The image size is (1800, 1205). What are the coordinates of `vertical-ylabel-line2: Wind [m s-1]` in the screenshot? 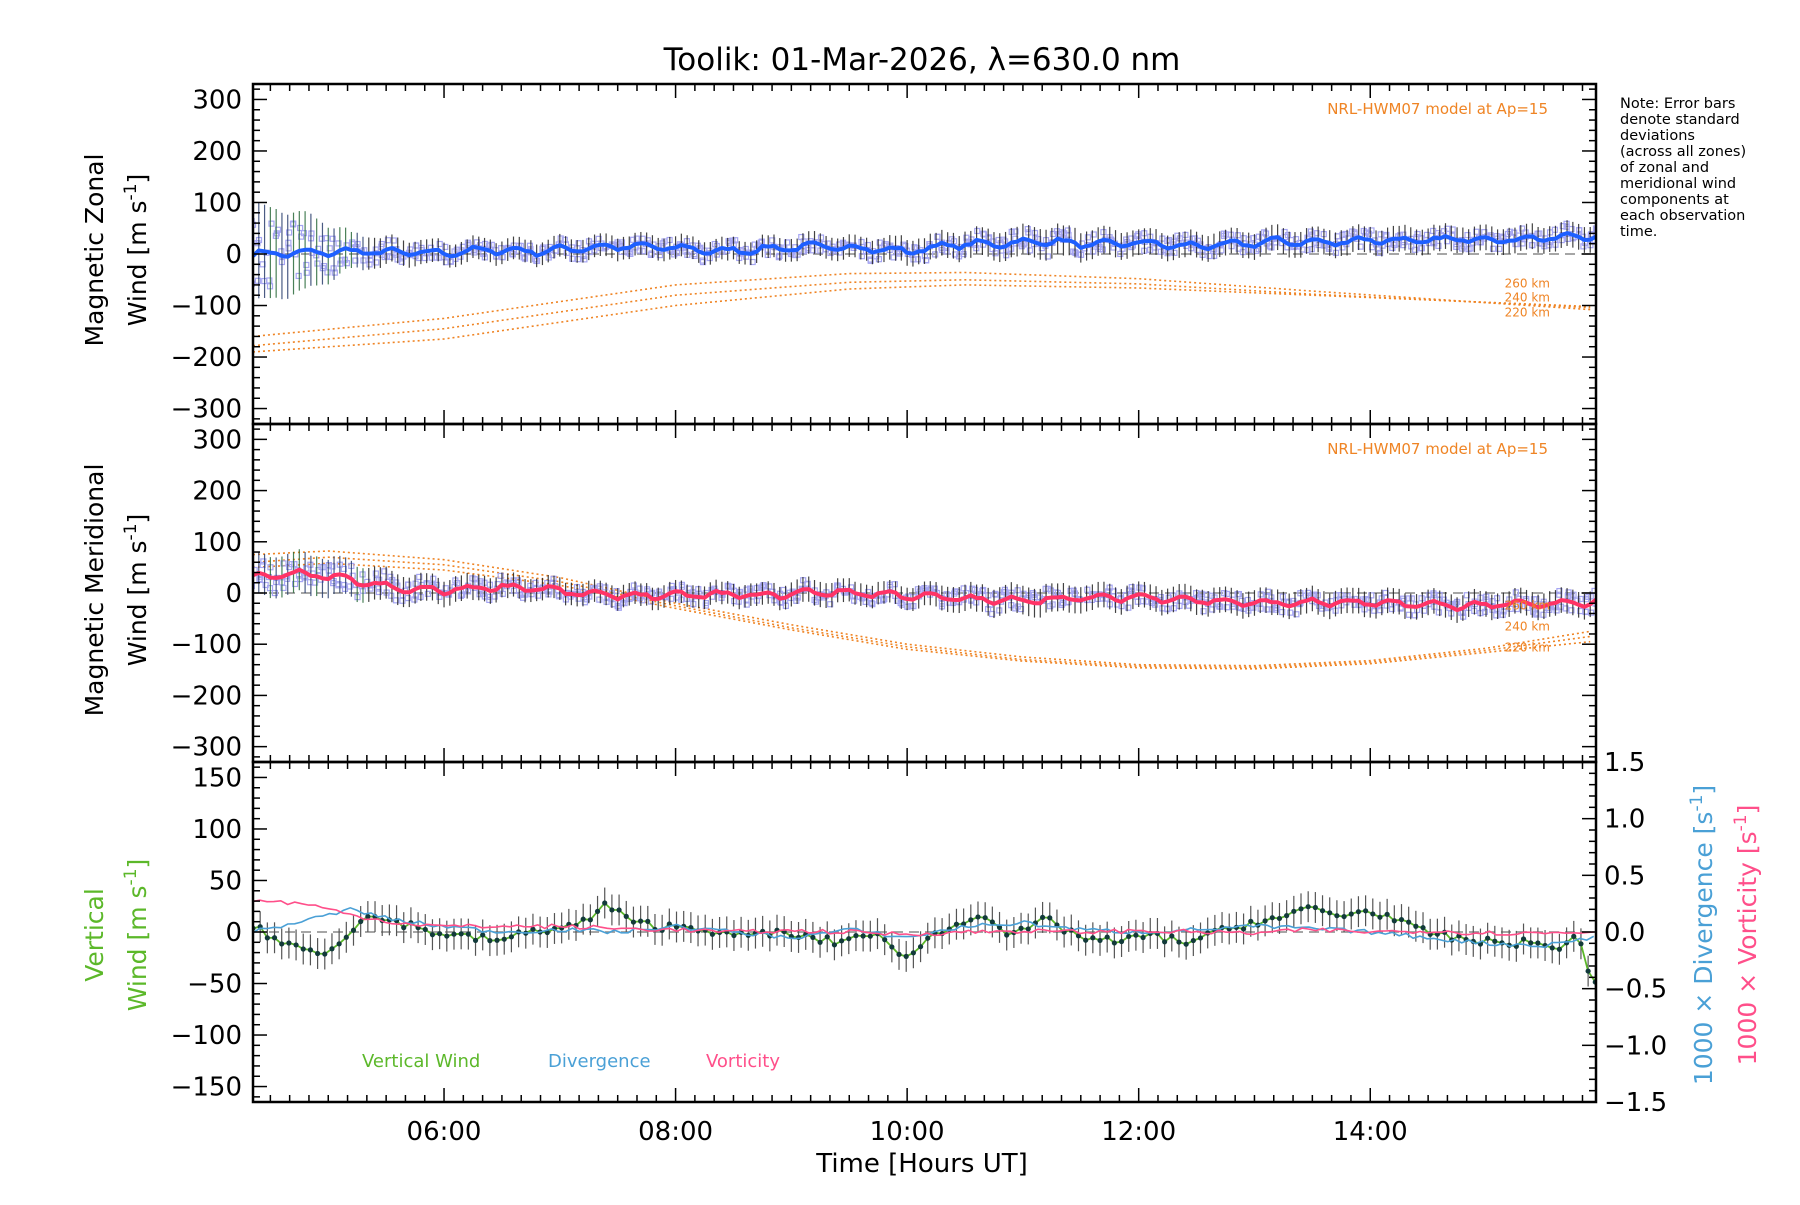 It's located at (136, 935).